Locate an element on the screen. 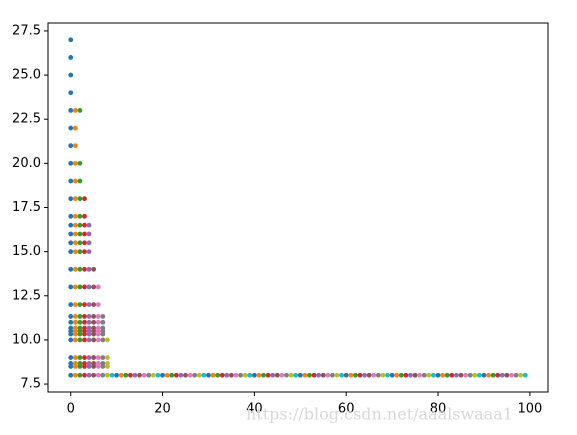  x-tick-label: 20 is located at coordinates (162, 409).